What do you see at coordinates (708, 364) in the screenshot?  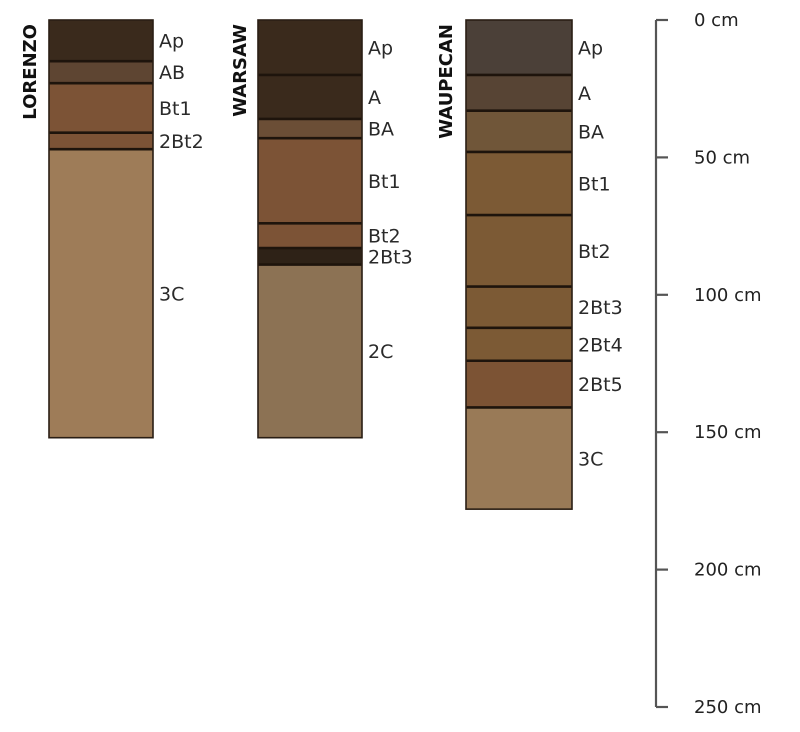 I see `depth-scale: 0 cm 50 cm 100 cm 150 cm 200 cm 250 cm` at bounding box center [708, 364].